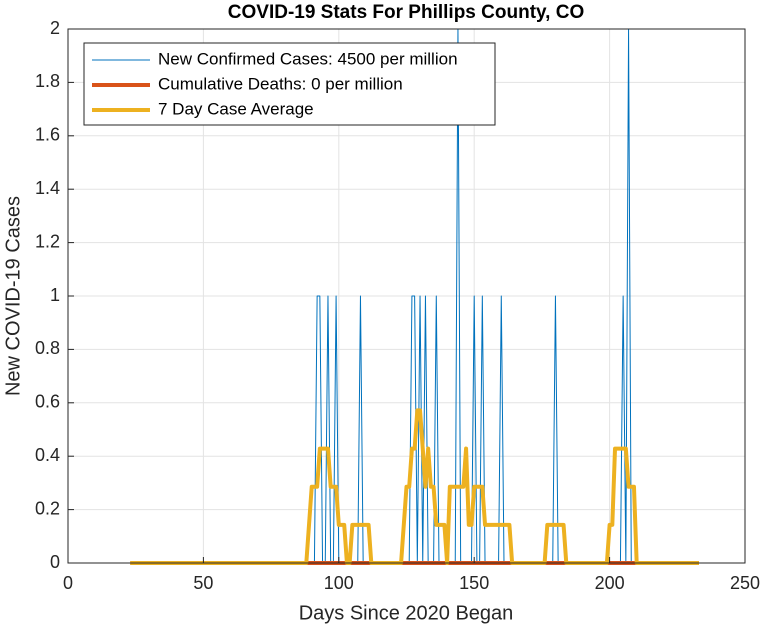 The image size is (766, 630). Describe the element at coordinates (13, 296) in the screenshot. I see `y-axis-label: New COVID-19 Cases` at that location.